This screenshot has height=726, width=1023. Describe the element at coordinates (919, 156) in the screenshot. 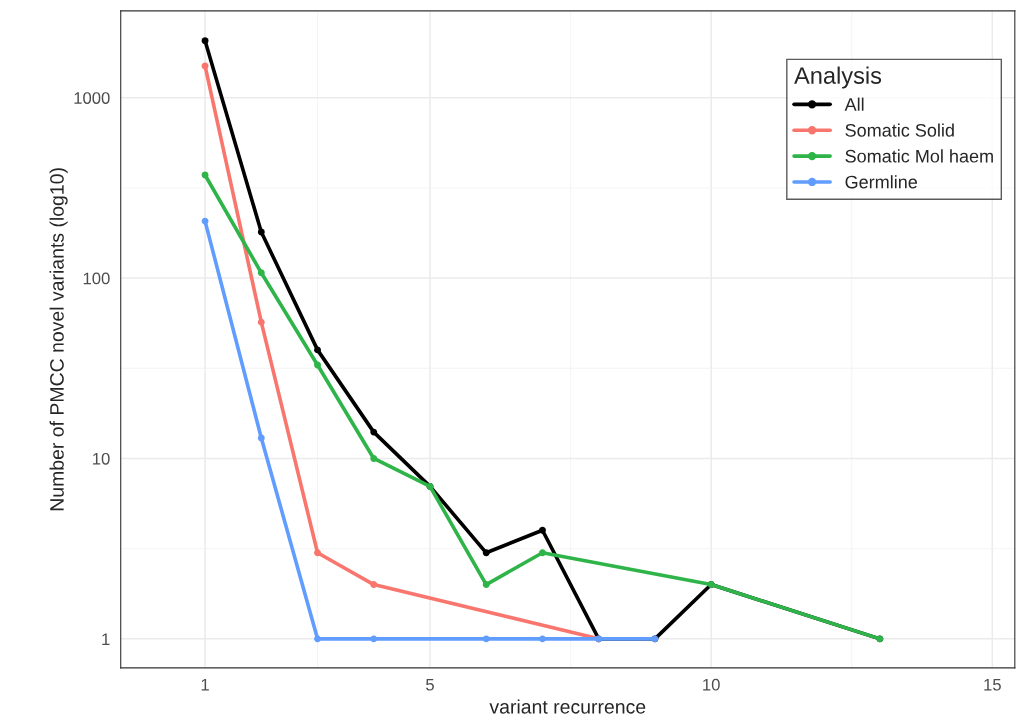

I see `legend-label: Somatic Mol haem` at that location.